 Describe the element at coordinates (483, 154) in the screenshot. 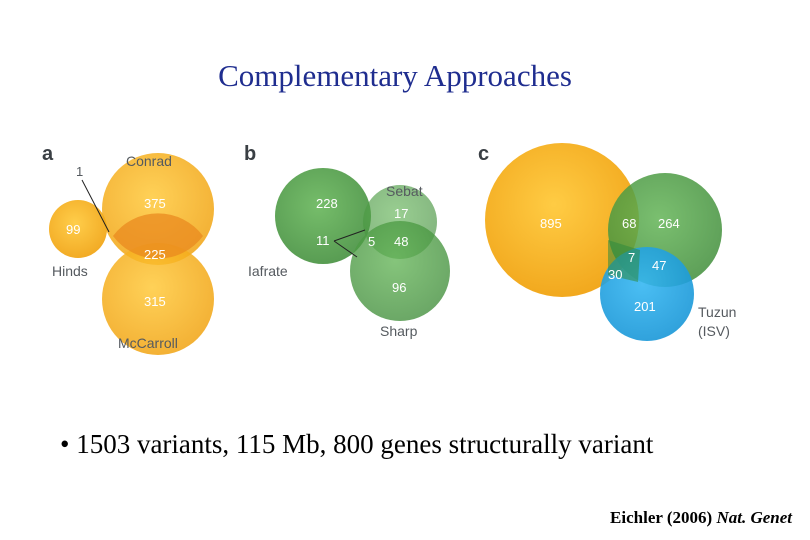

I see `panel-letter-c: c` at that location.